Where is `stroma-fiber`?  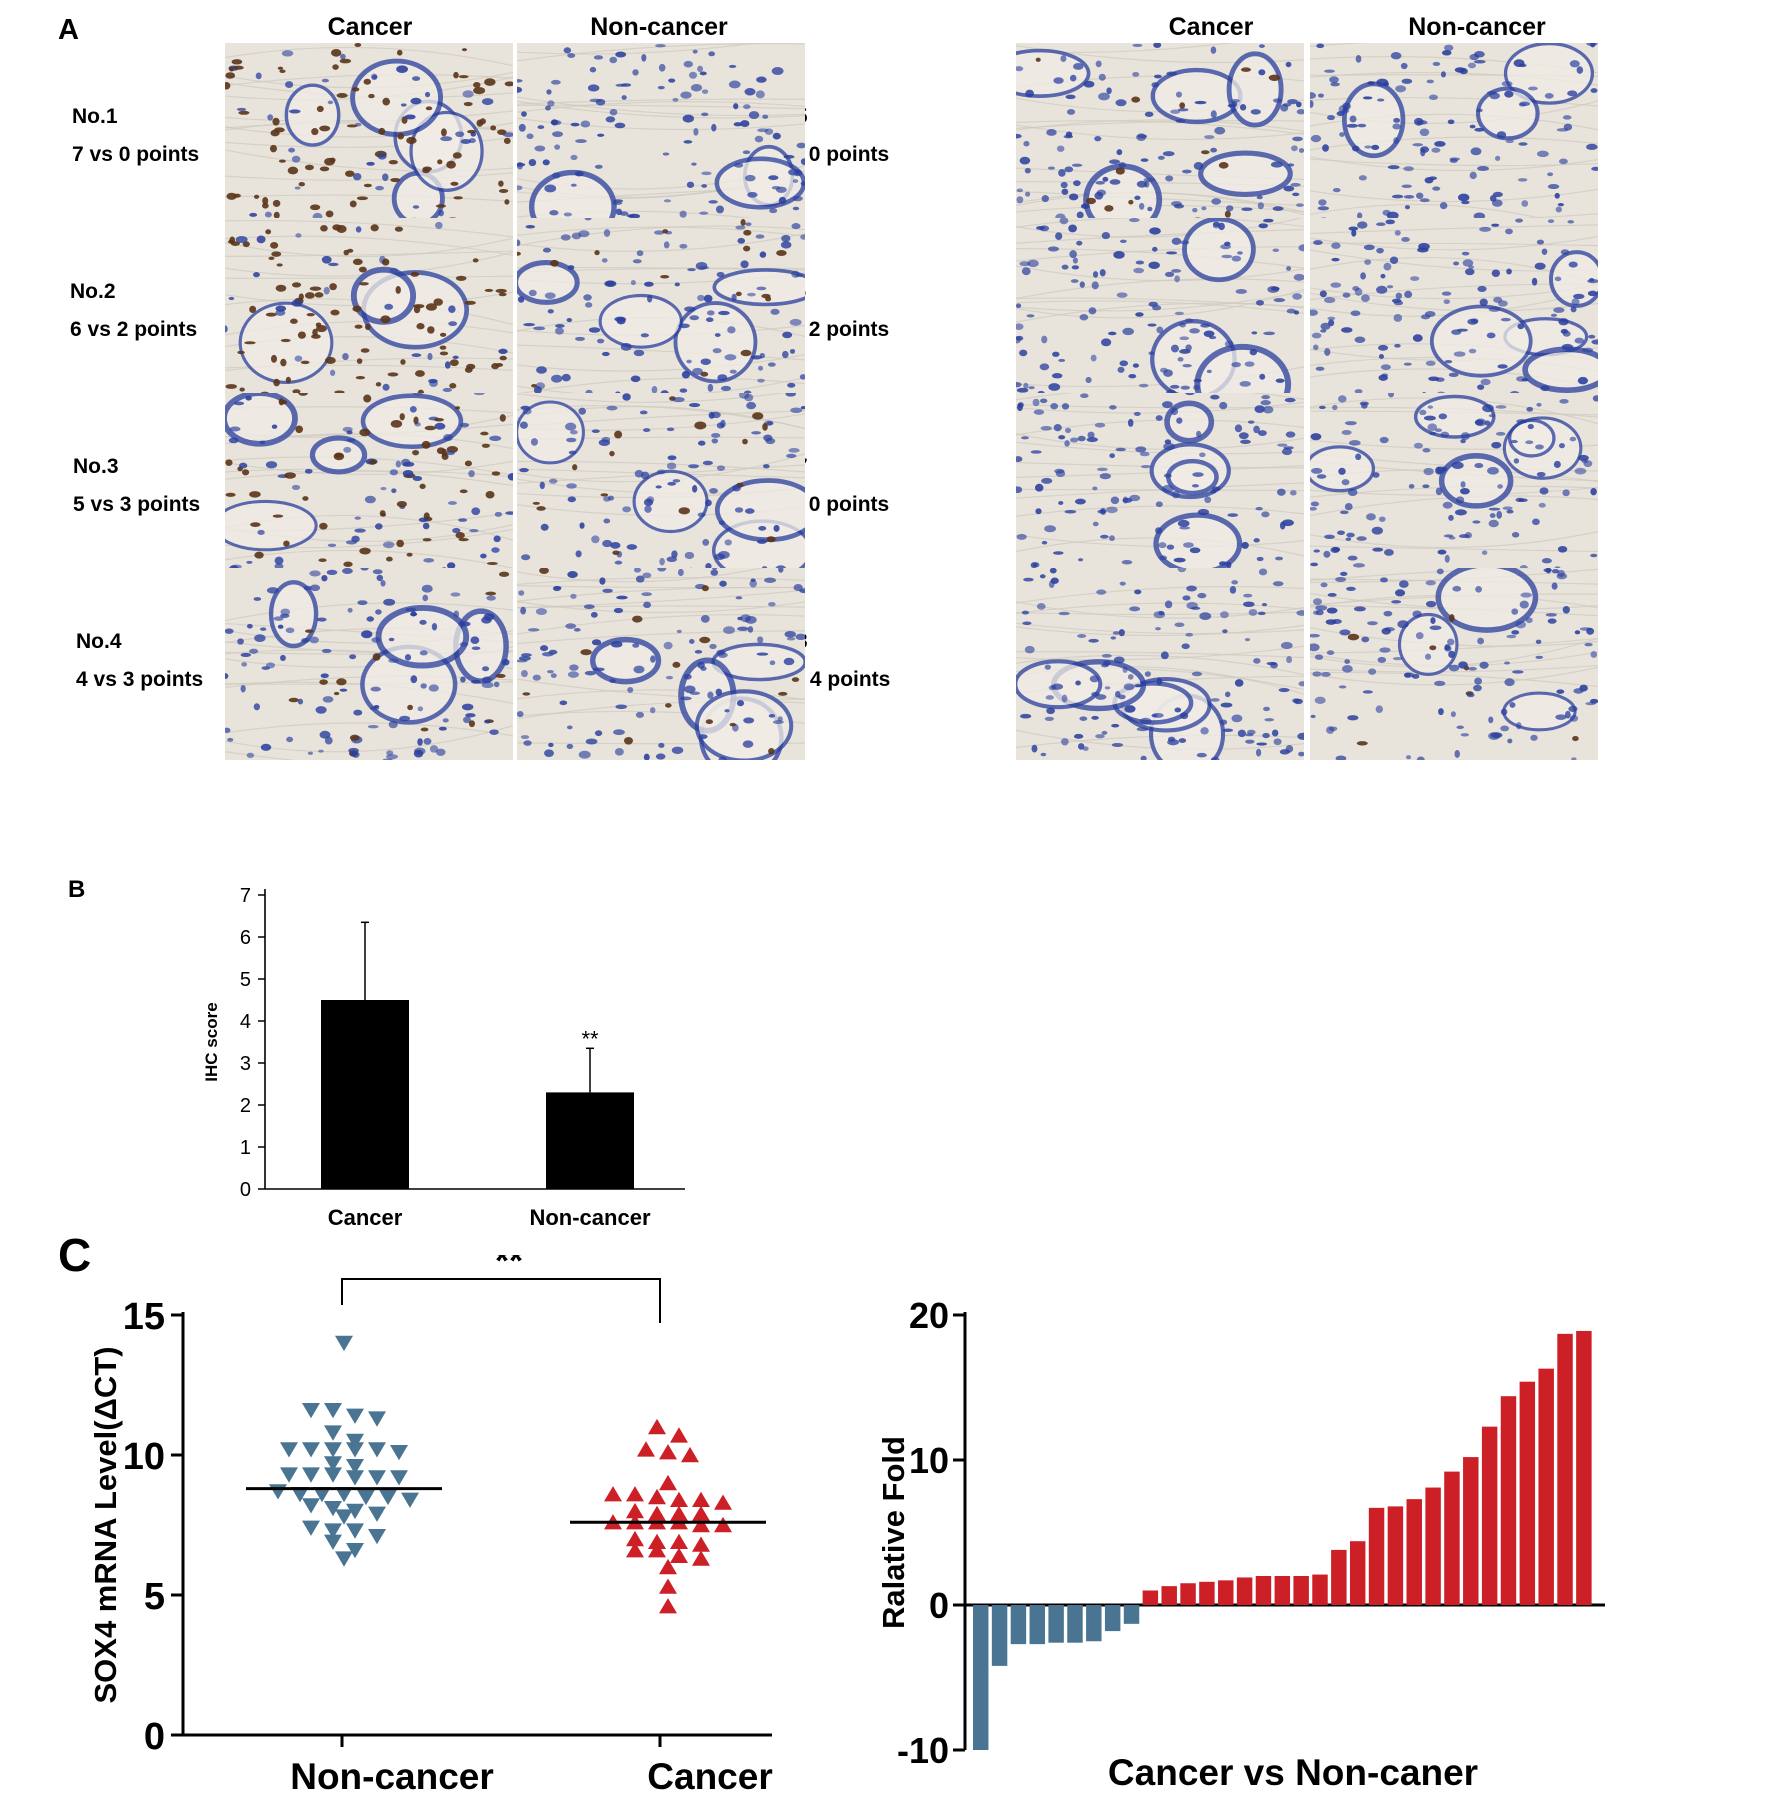 stroma-fiber is located at coordinates (1160, 441).